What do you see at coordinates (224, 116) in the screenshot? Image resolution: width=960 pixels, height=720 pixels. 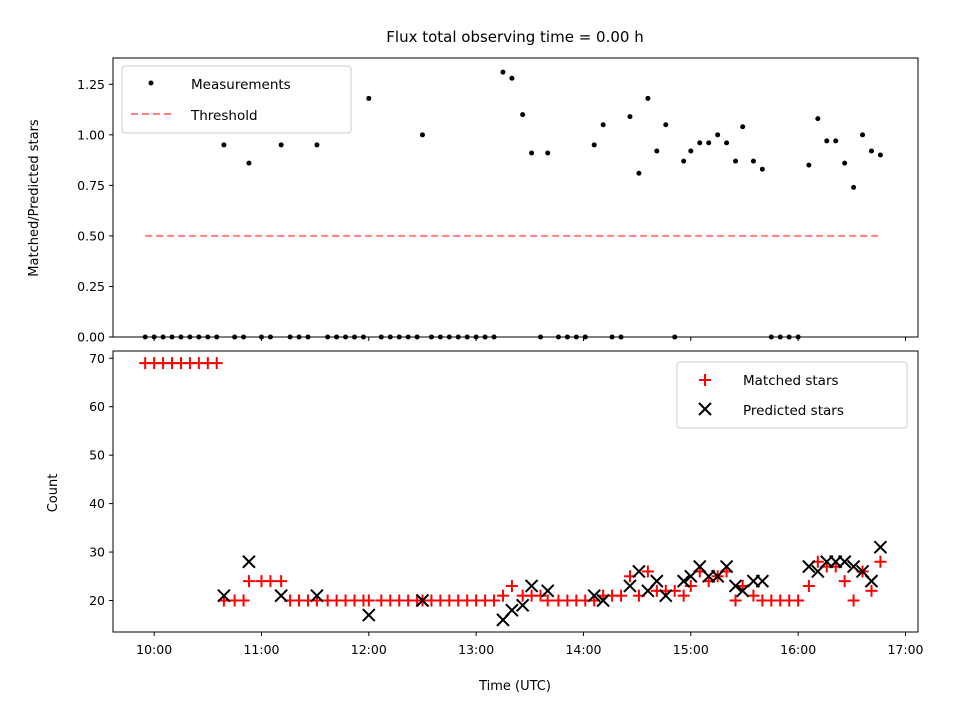 I see `legend-threshold-label: Threshold` at bounding box center [224, 116].